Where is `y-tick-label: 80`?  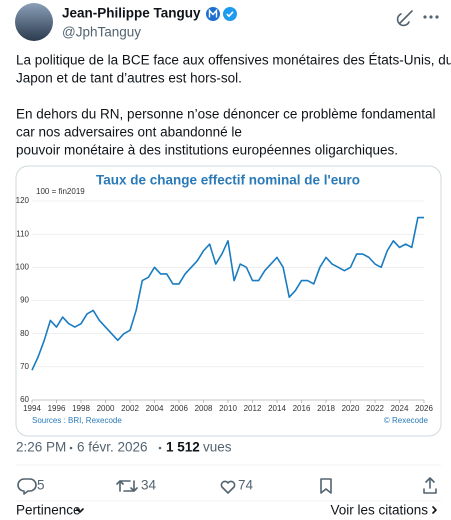
y-tick-label: 80 is located at coordinates (24, 333).